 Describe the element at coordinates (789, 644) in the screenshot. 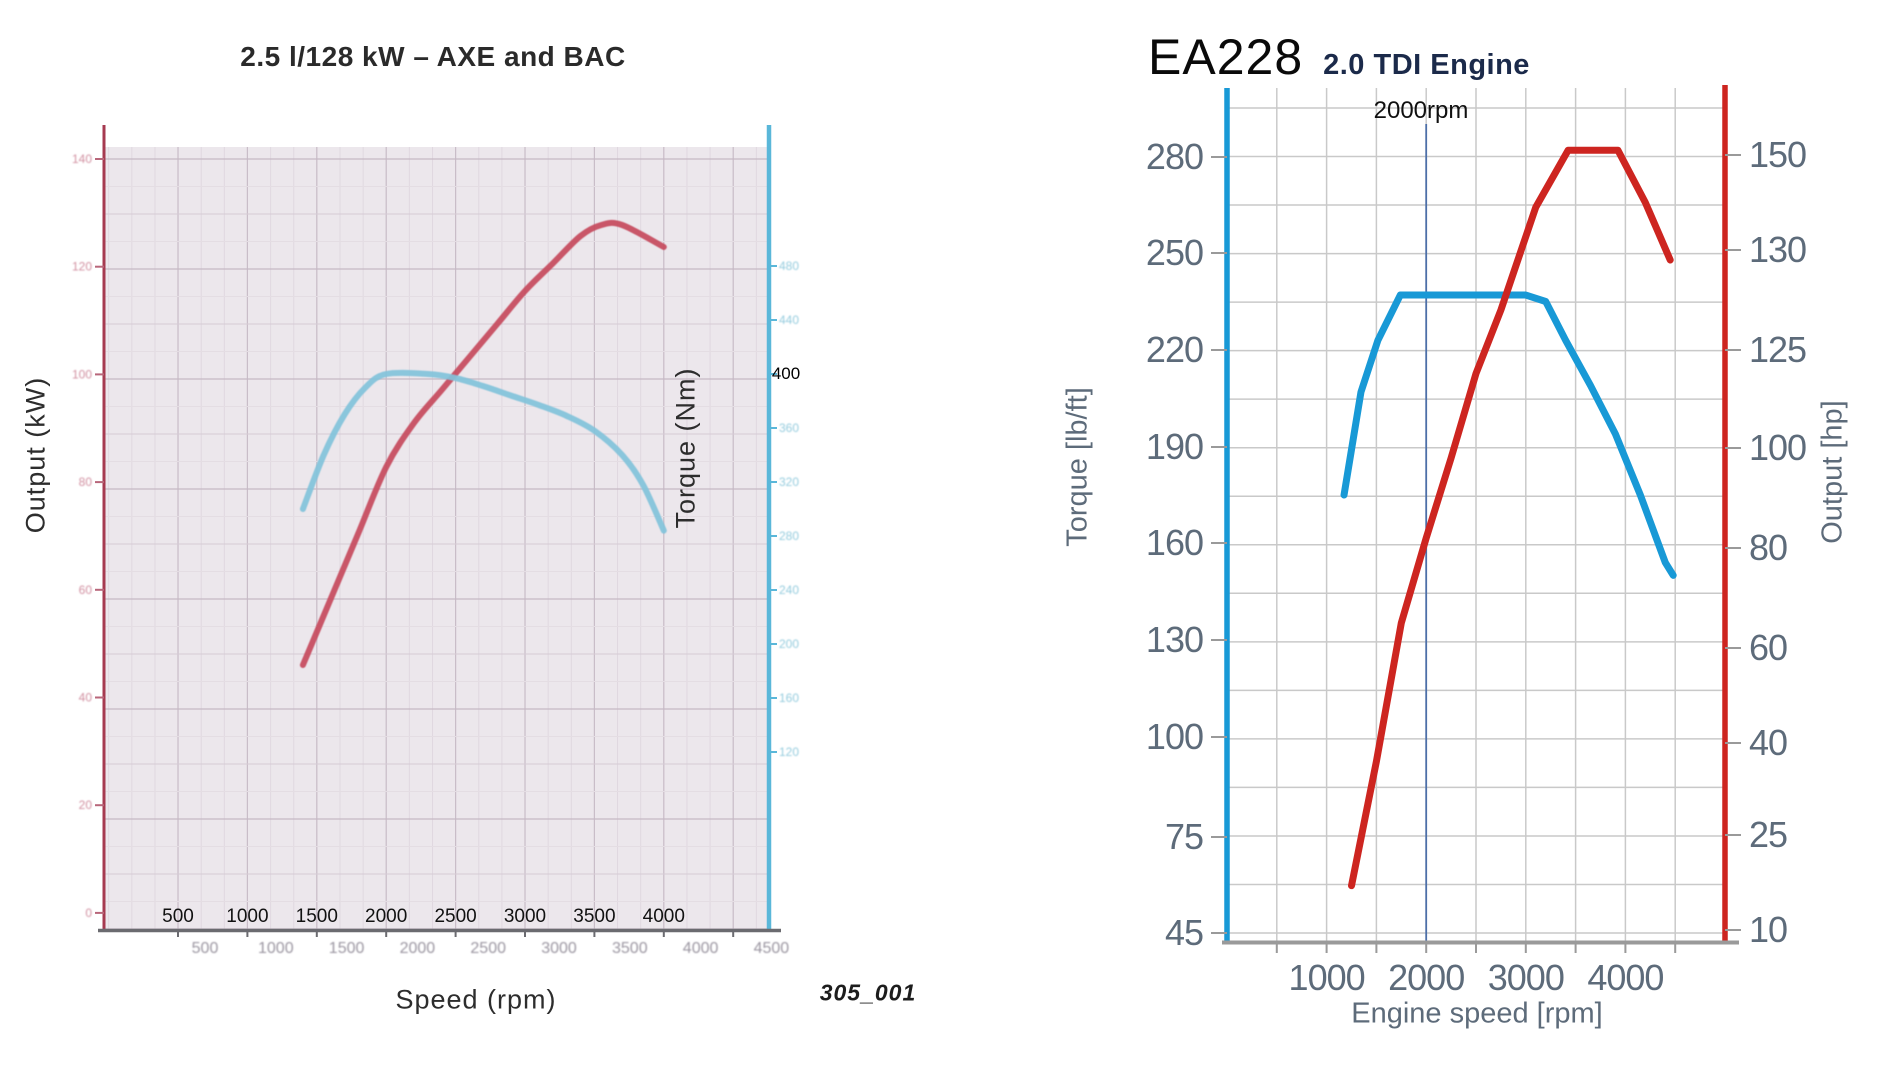

I see `svg-text: 200` at that location.